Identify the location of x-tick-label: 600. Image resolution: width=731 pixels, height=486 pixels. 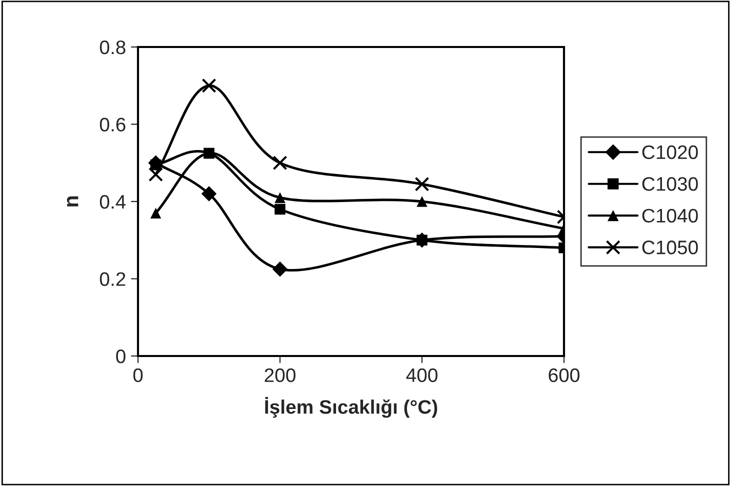
(564, 375).